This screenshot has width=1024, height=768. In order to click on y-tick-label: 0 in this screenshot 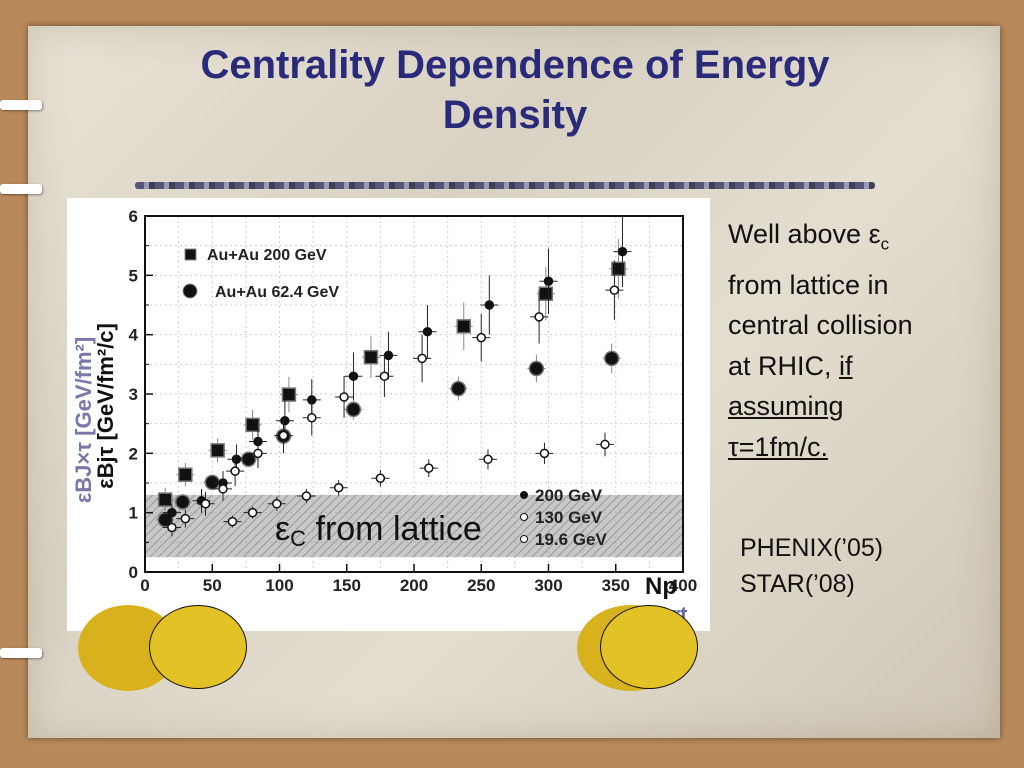, I will do `click(133, 572)`.